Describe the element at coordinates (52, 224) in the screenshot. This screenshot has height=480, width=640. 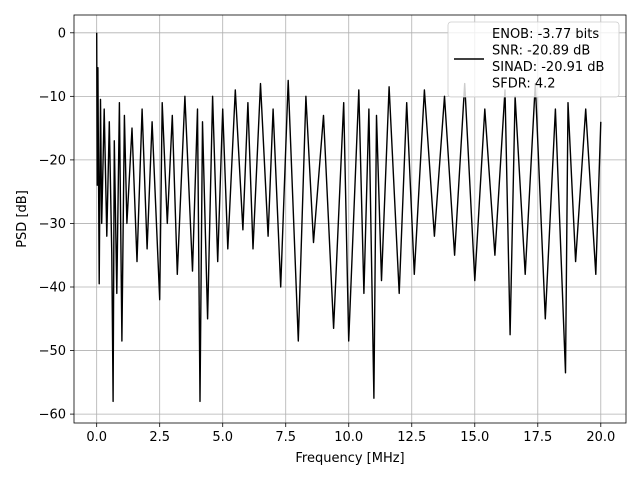
I see `y-tick-label: −30` at that location.